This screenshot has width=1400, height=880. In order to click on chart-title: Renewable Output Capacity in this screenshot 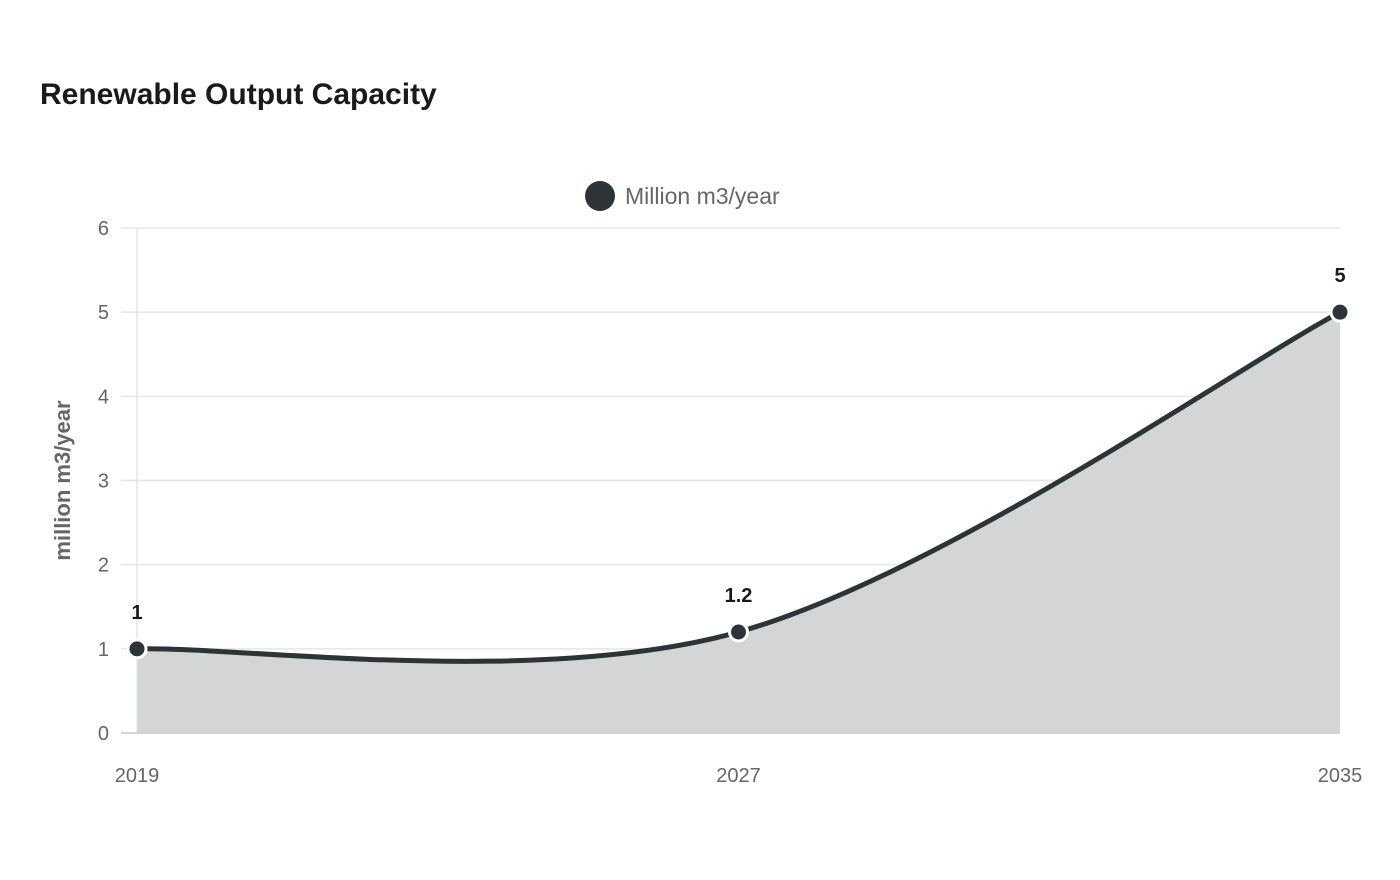, I will do `click(238, 94)`.